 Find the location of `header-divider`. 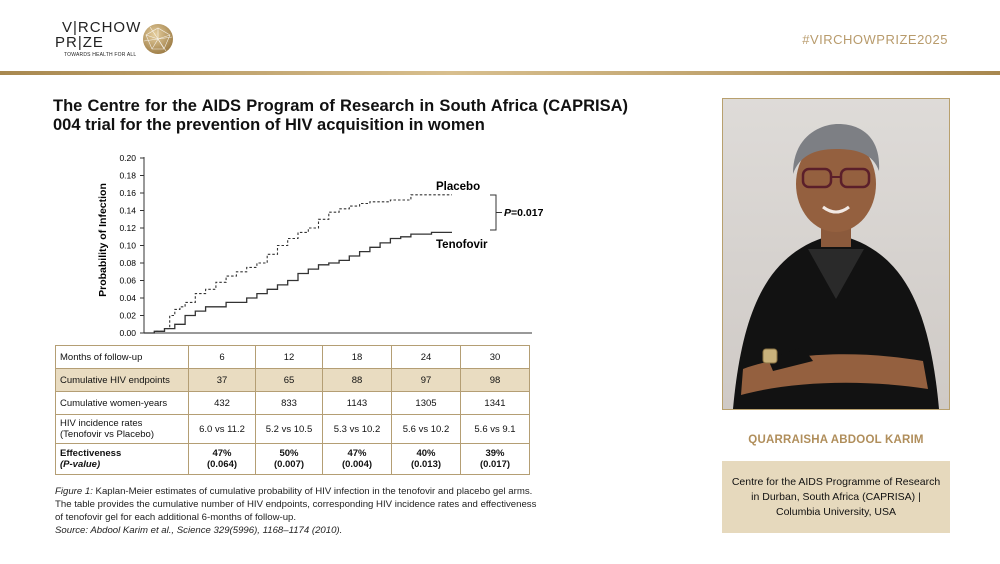

header-divider is located at coordinates (500, 73).